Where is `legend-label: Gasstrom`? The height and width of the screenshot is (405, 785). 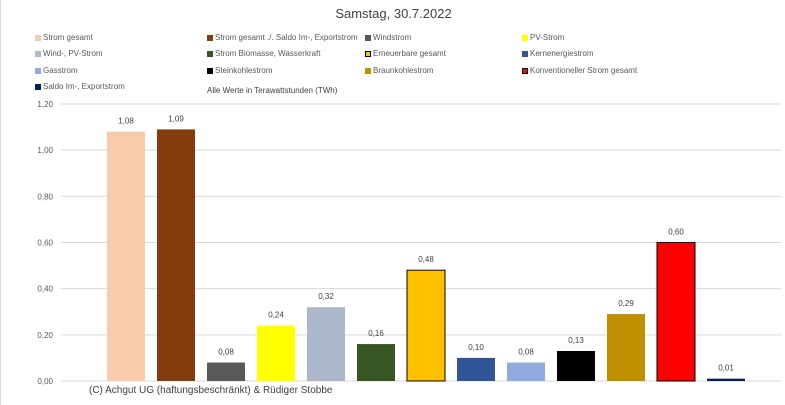 legend-label: Gasstrom is located at coordinates (60, 70).